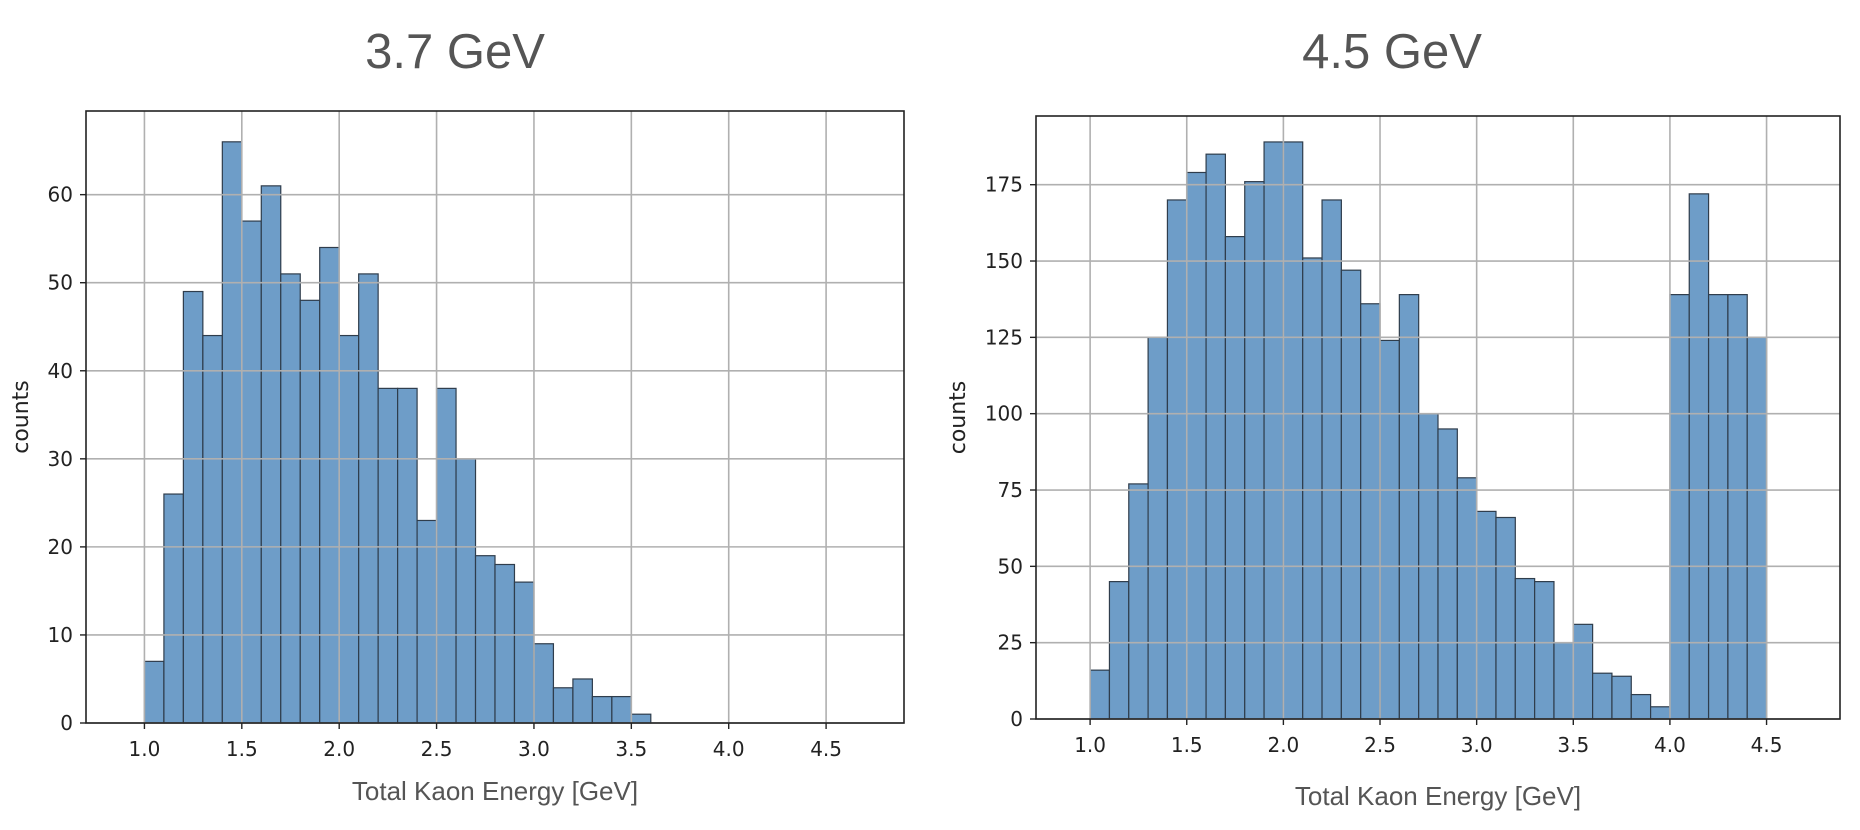 This screenshot has width=1860, height=830. Describe the element at coordinates (1392, 52) in the screenshot. I see `chart-title: 4.5 GeV` at that location.